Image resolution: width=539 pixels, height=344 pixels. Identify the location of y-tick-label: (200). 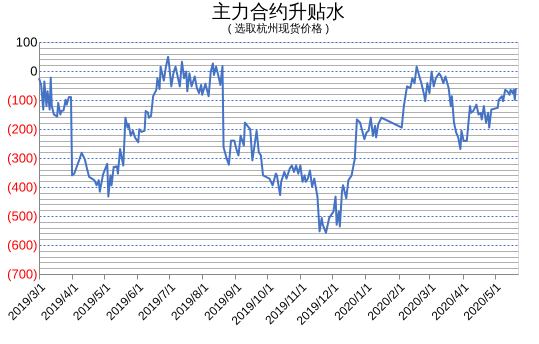
(22, 129).